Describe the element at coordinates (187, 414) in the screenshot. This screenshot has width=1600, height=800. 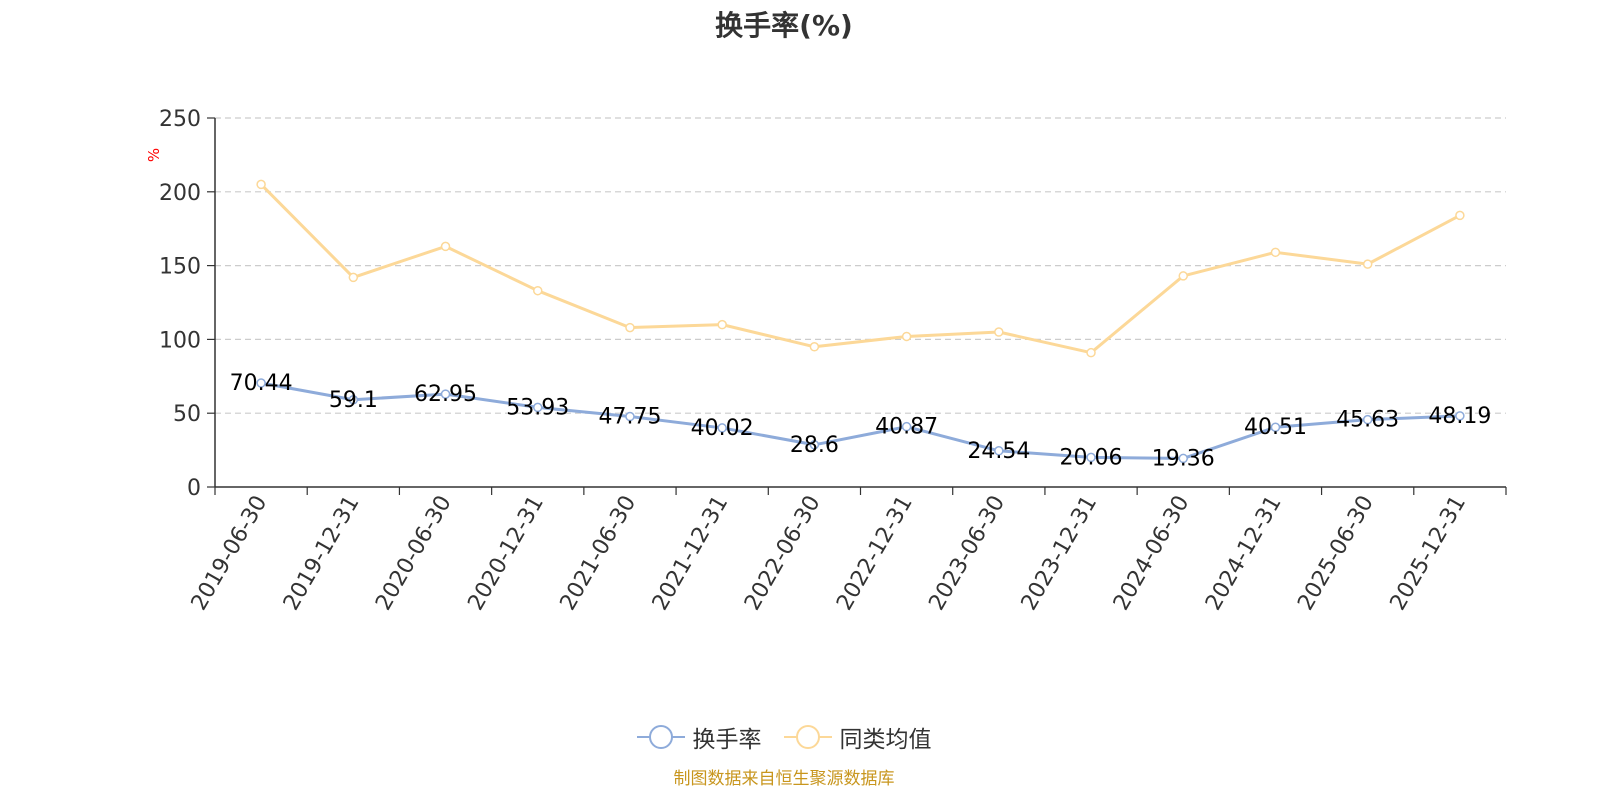
I see `y-tick-label: 50` at that location.